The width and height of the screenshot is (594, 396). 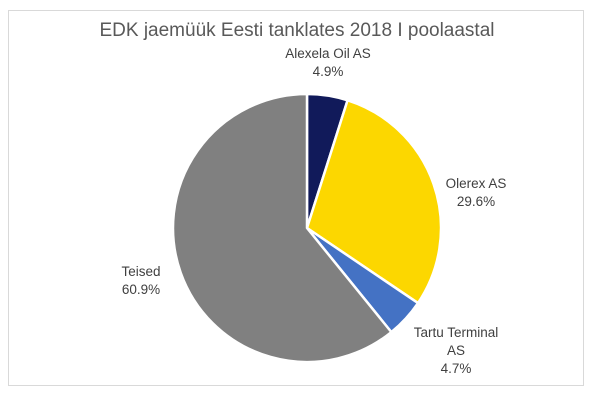 I want to click on pie-slice-olerex-as, so click(x=374, y=202).